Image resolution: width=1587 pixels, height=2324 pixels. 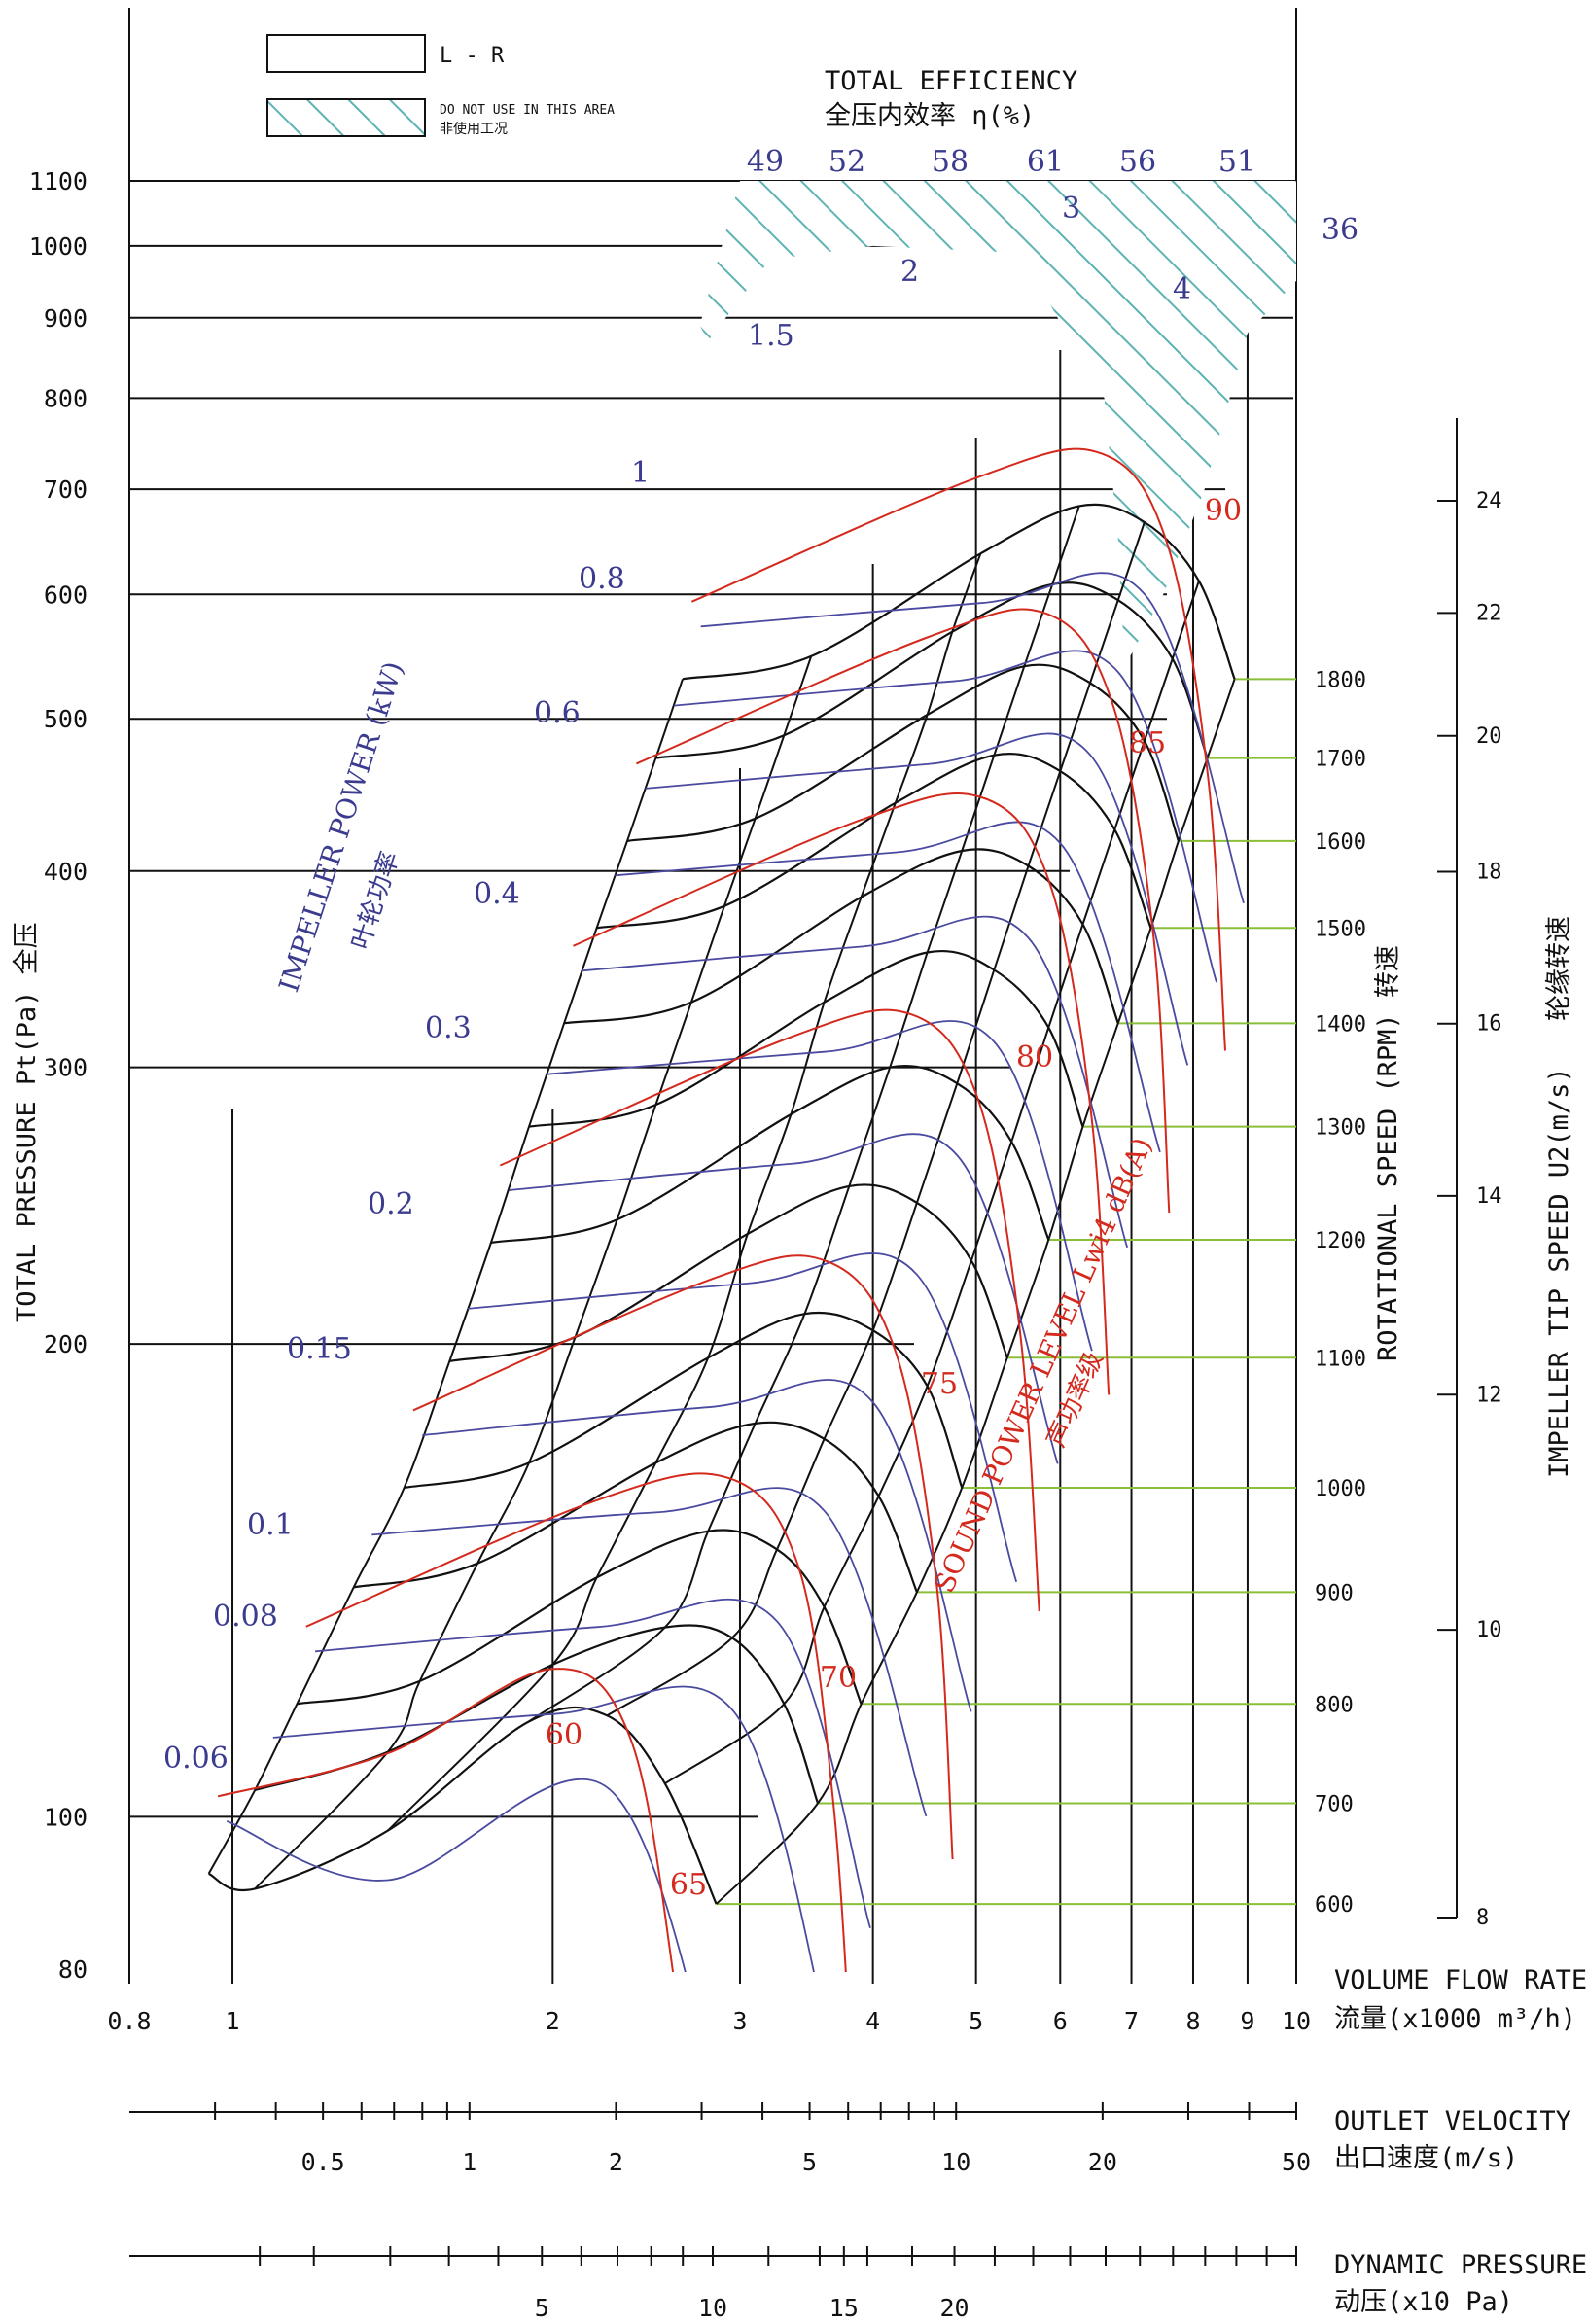 What do you see at coordinates (1340, 1024) in the screenshot?
I see `rpm-tick-label: 1400` at bounding box center [1340, 1024].